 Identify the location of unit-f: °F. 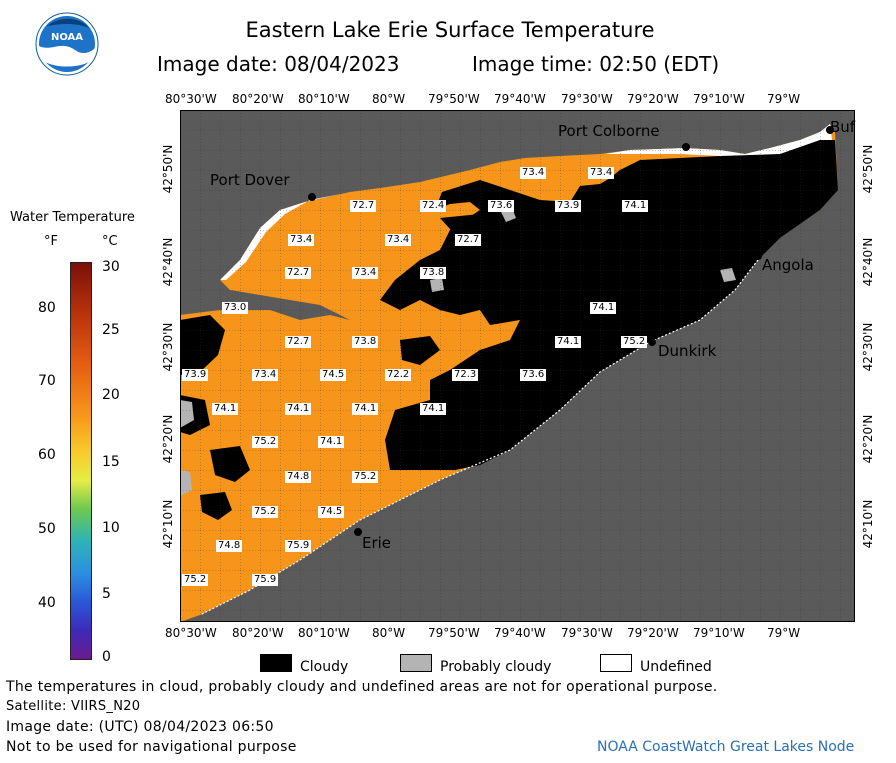
(51, 241).